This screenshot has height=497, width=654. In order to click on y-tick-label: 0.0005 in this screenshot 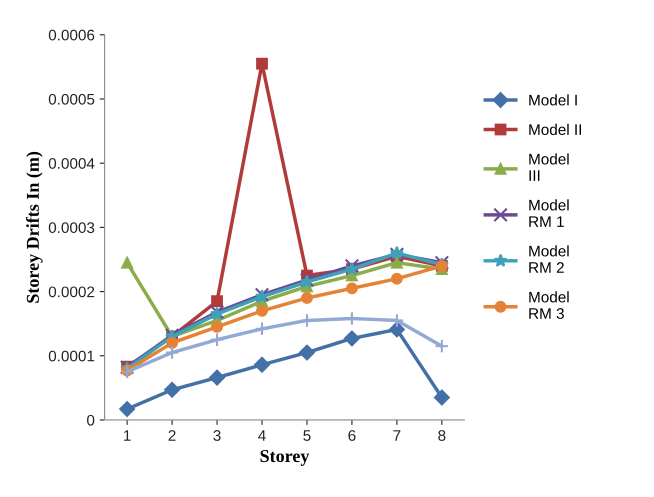, I will do `click(71, 99)`.